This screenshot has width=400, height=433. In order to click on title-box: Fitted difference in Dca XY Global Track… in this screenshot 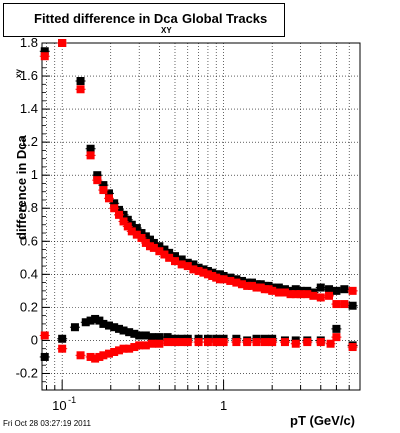, I will do `click(144, 20)`.